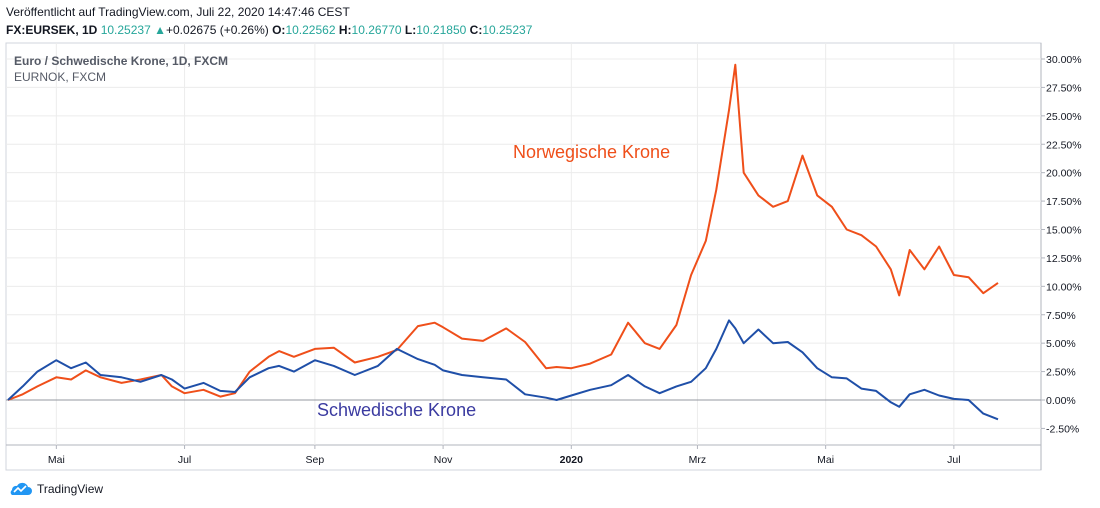 This screenshot has height=508, width=1100. What do you see at coordinates (21, 488) in the screenshot?
I see `cloud-logo-icon` at bounding box center [21, 488].